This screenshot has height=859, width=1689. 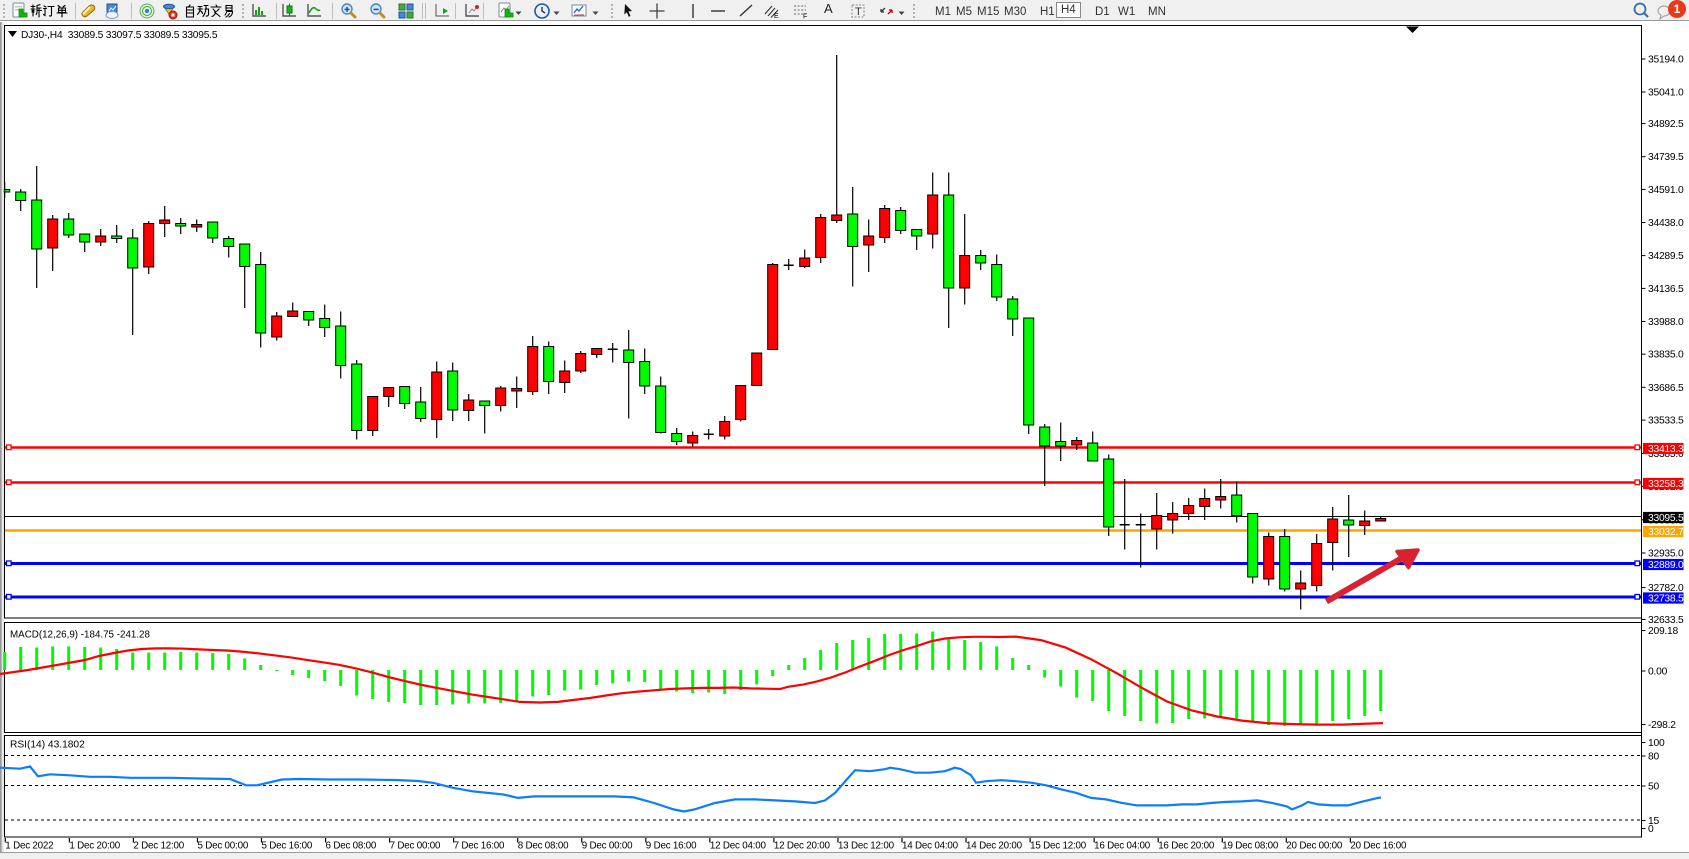 What do you see at coordinates (1663, 631) in the screenshot?
I see `svg-text: 209.18` at bounding box center [1663, 631].